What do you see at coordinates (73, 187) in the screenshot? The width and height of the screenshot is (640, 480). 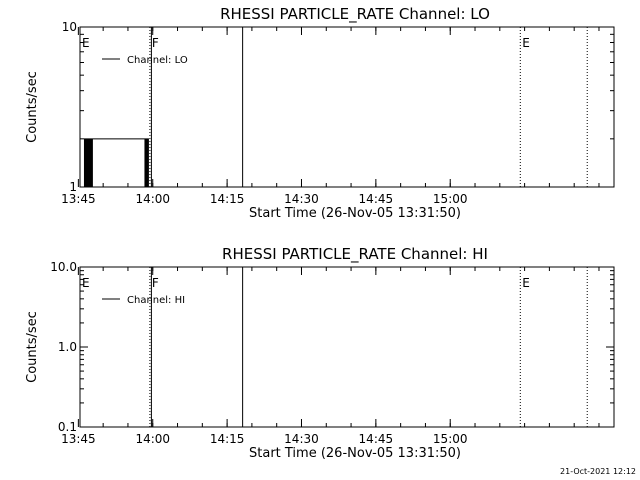 I see `y-tick-label: 1` at bounding box center [73, 187].